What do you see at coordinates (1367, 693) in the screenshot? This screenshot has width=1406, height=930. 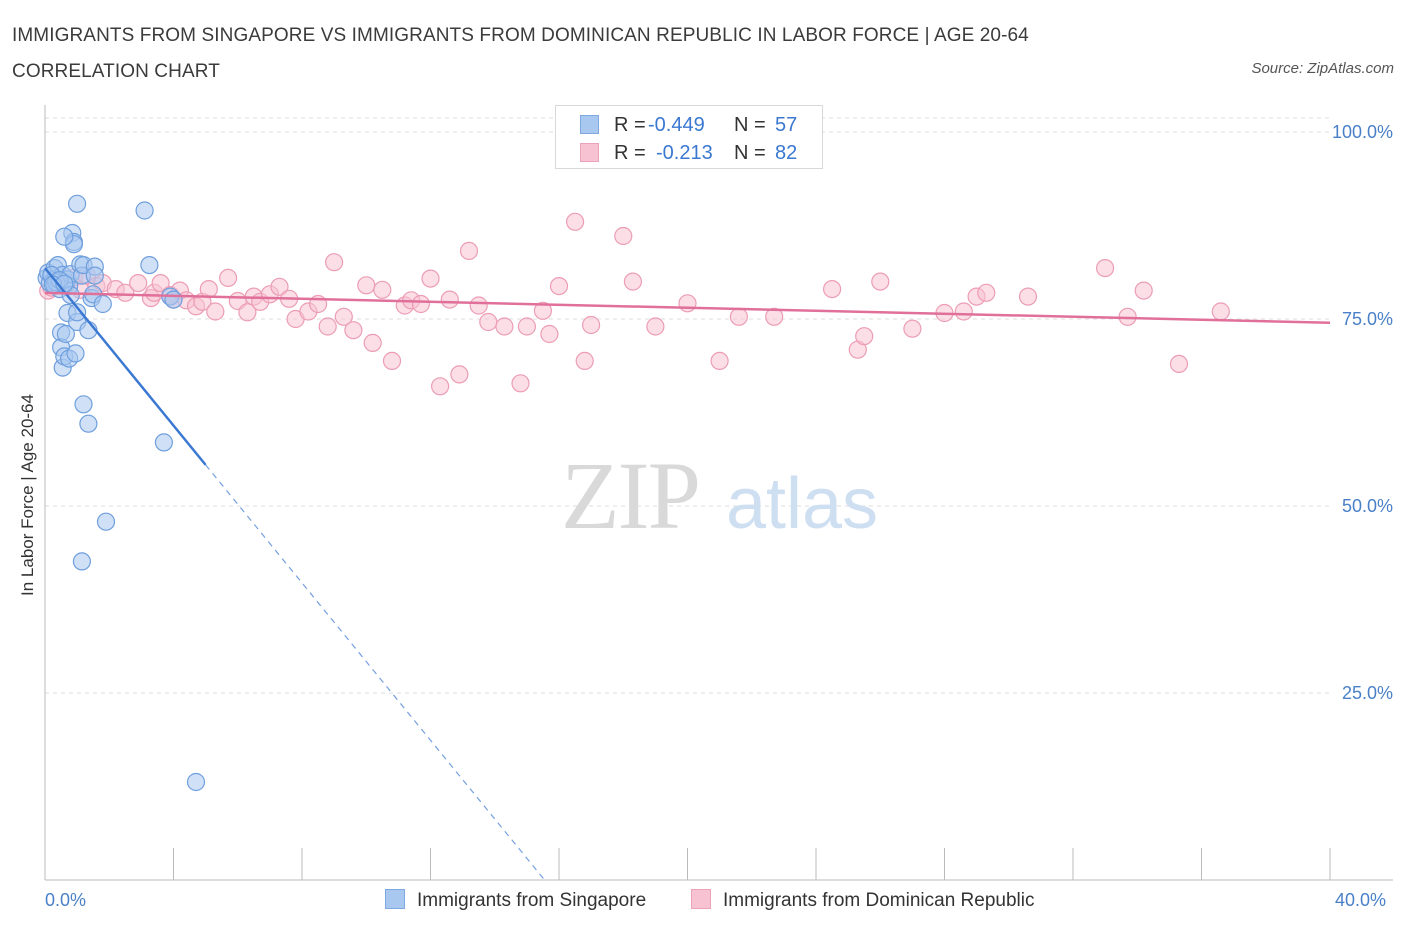 I see `y-tick-label: 25.0%` at bounding box center [1367, 693].